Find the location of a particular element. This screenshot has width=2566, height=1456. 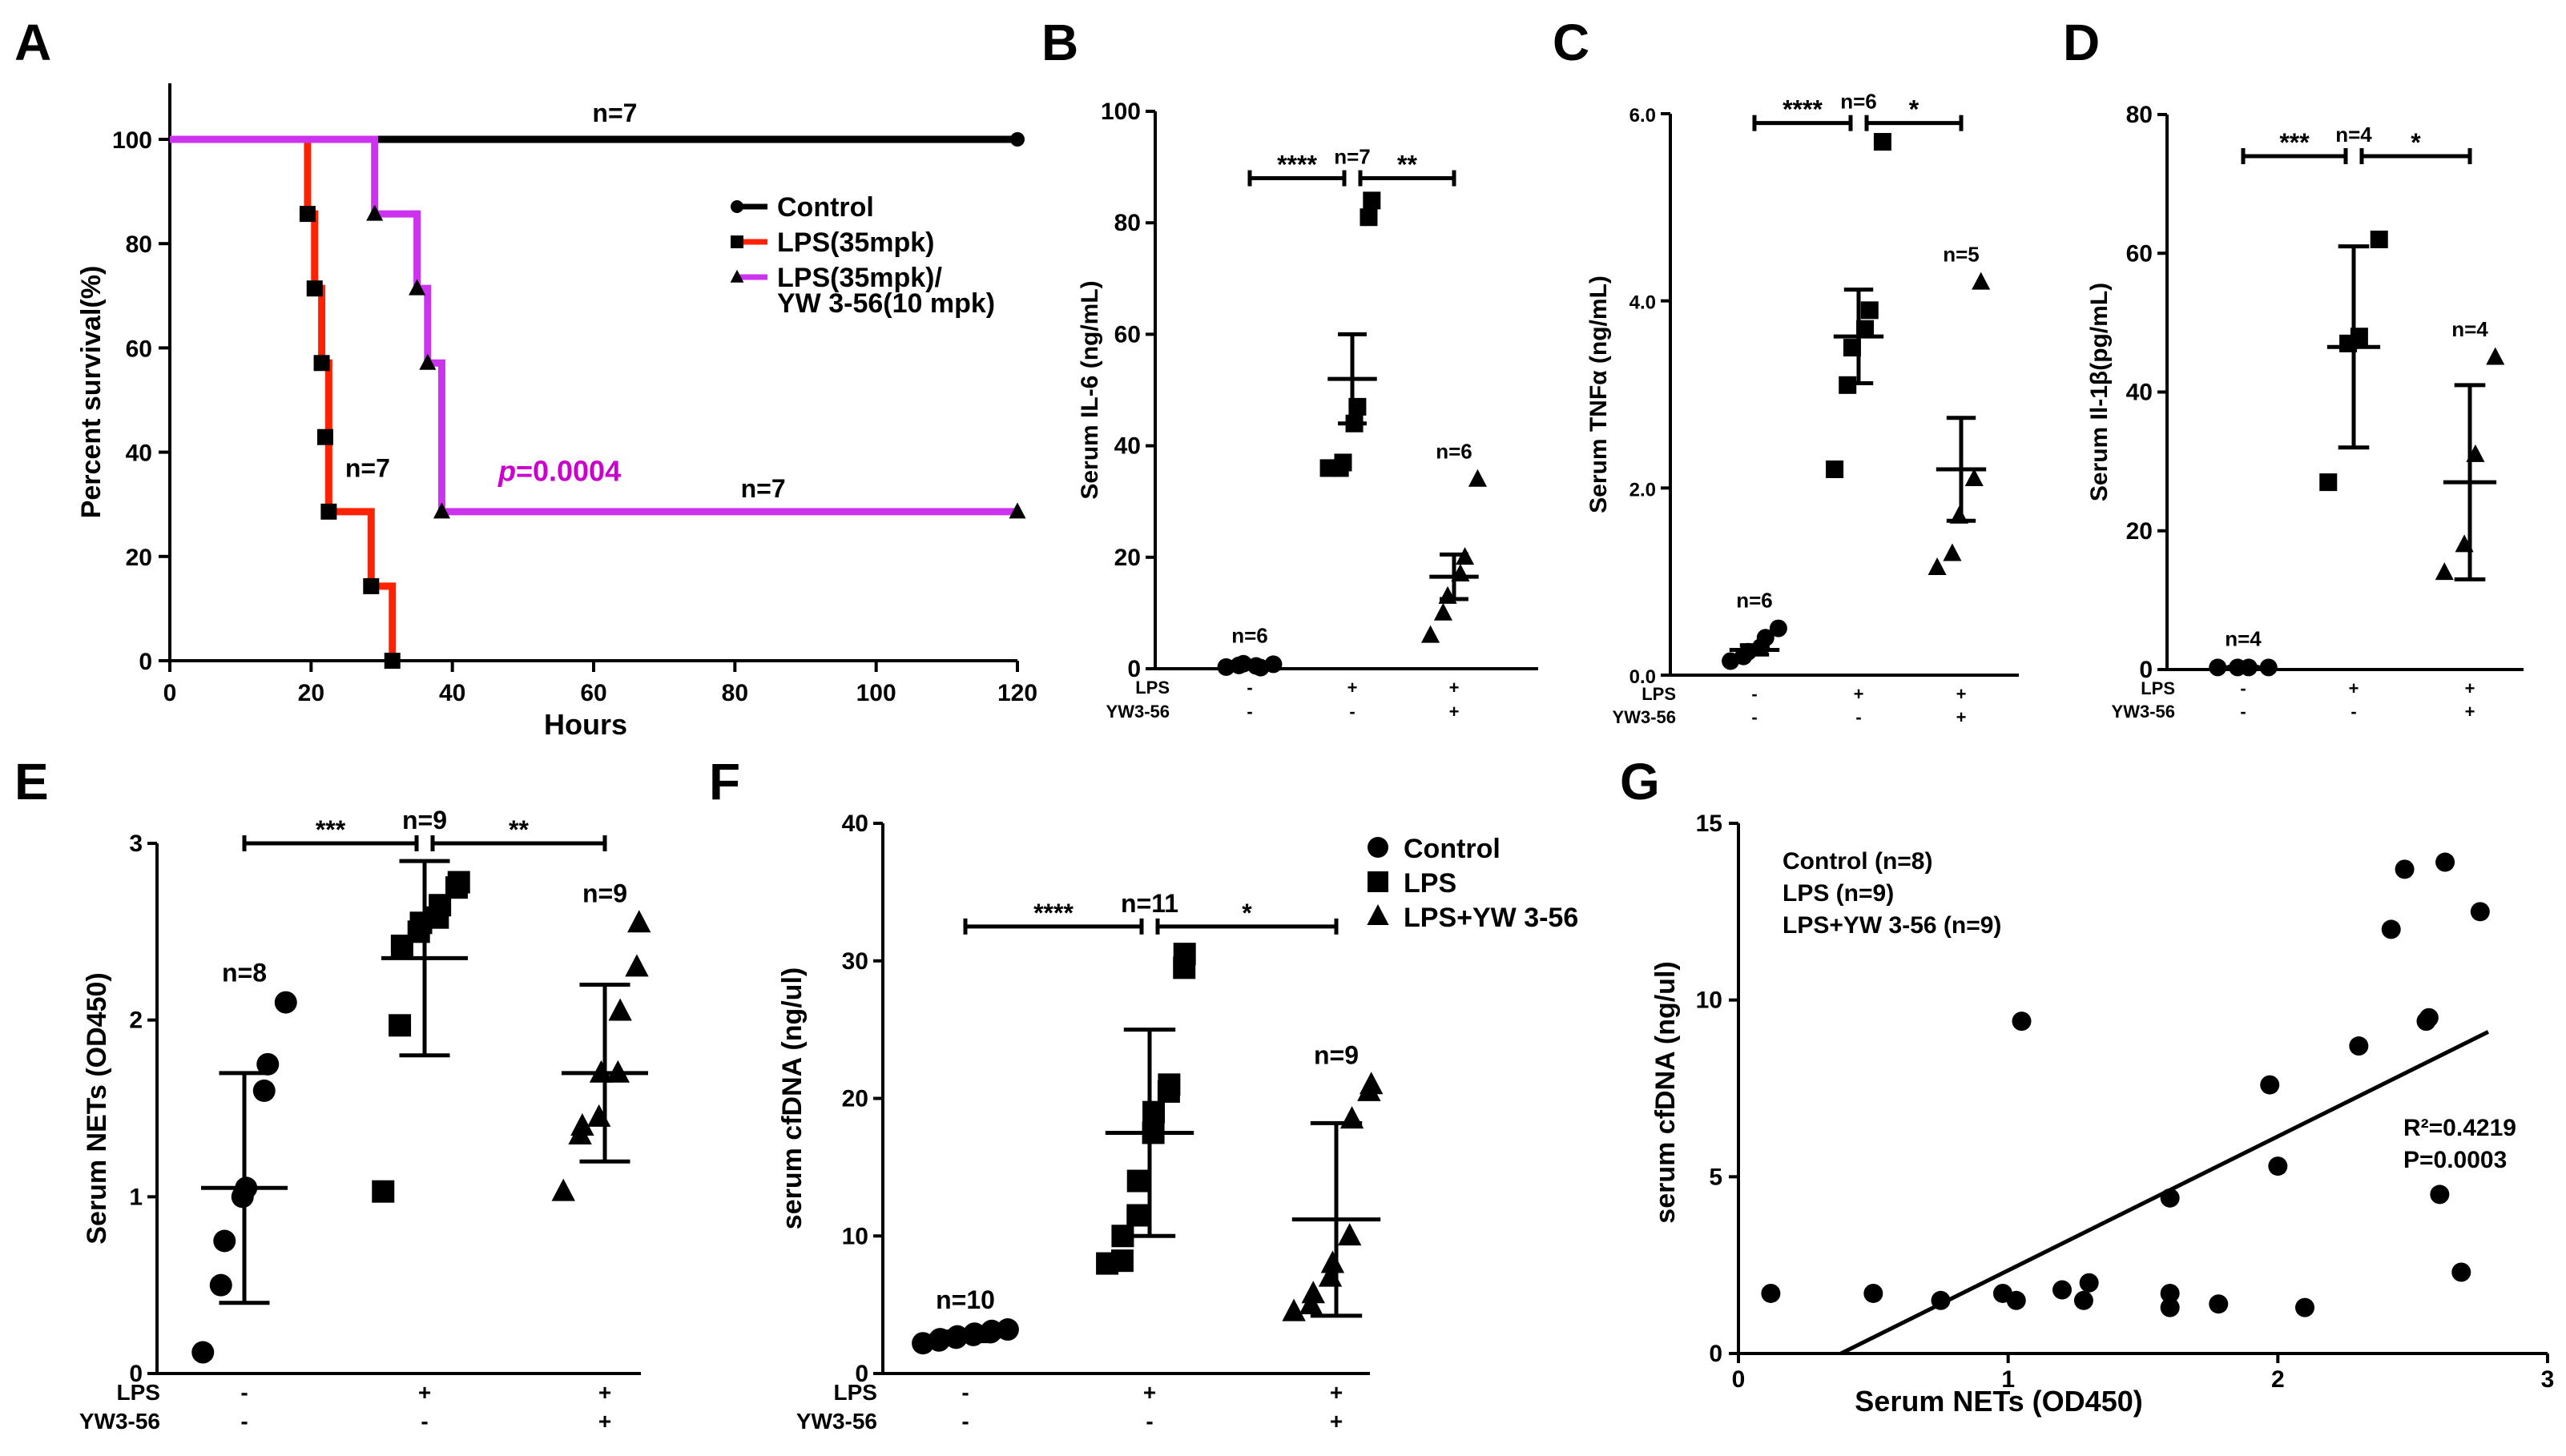

legend-line: LPS (n=9) is located at coordinates (1839, 893).